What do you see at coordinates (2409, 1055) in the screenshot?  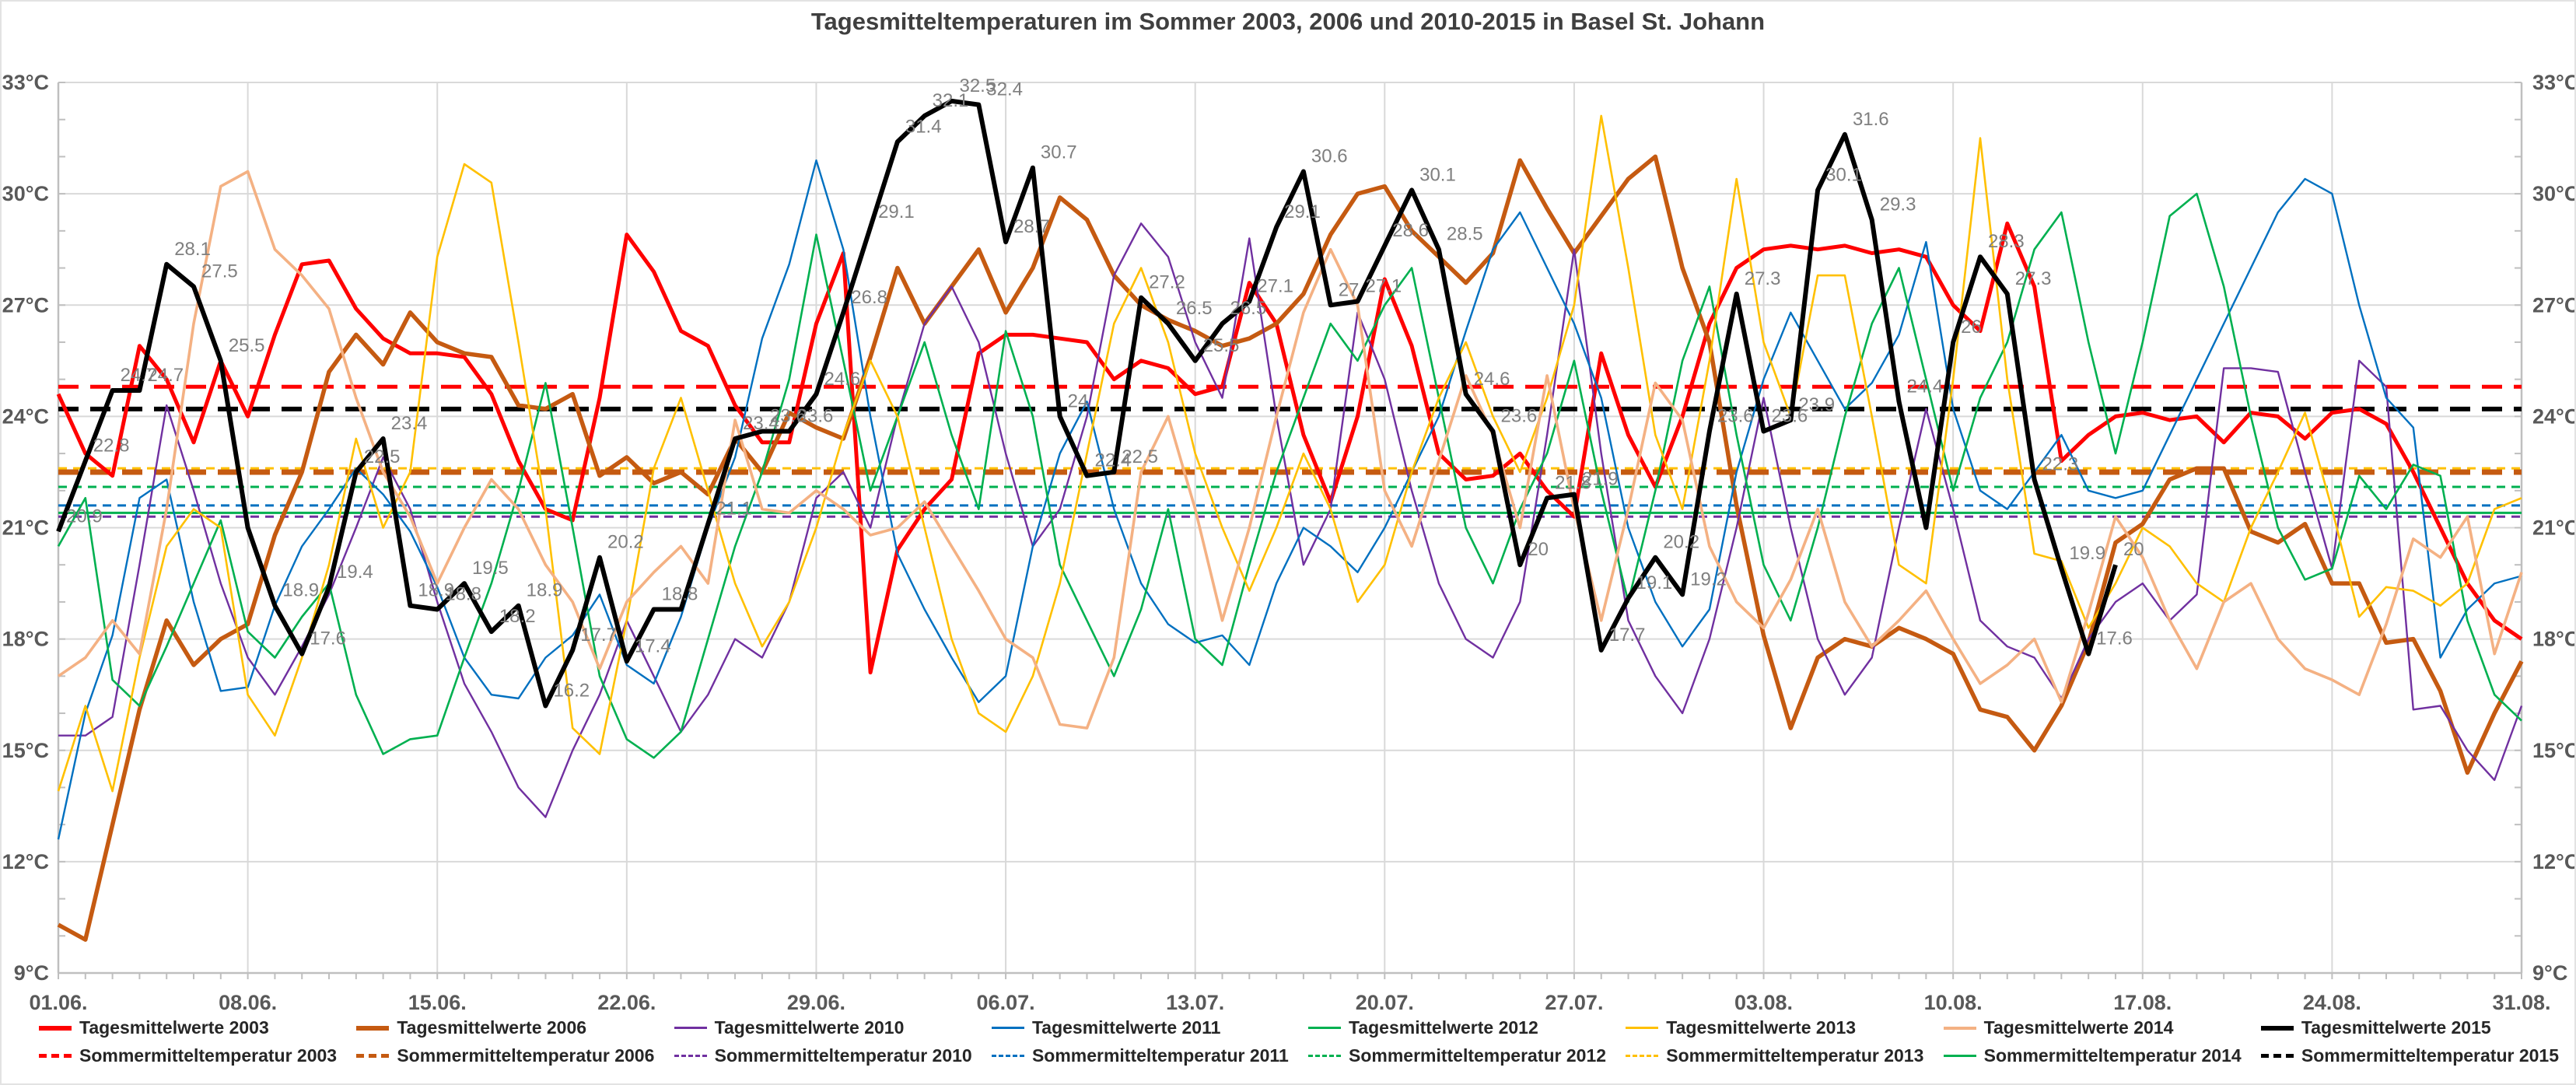 I see `legend-item-mean-2015: Sommermitteltemperatur 2015` at bounding box center [2409, 1055].